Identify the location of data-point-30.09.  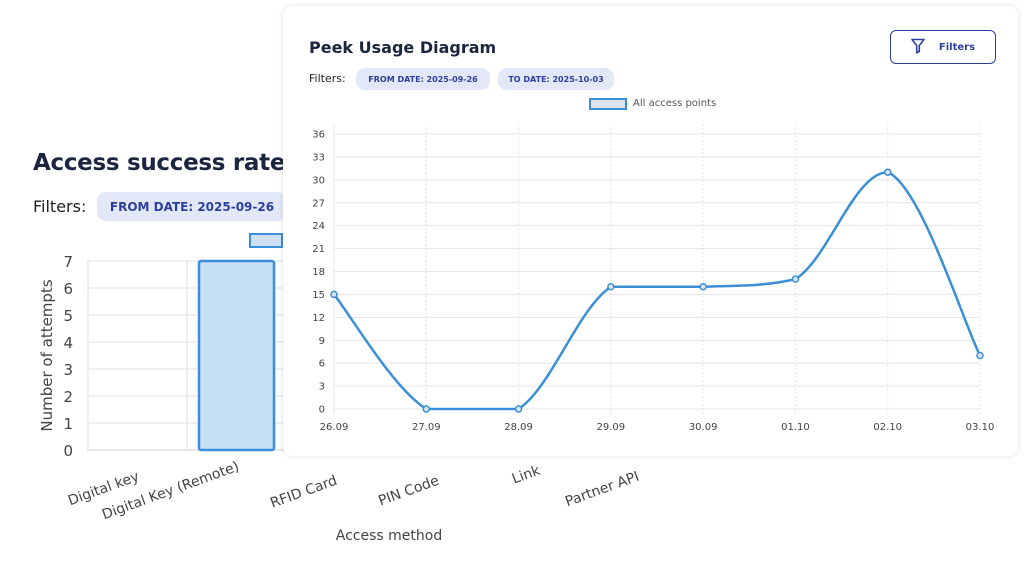
(703, 287).